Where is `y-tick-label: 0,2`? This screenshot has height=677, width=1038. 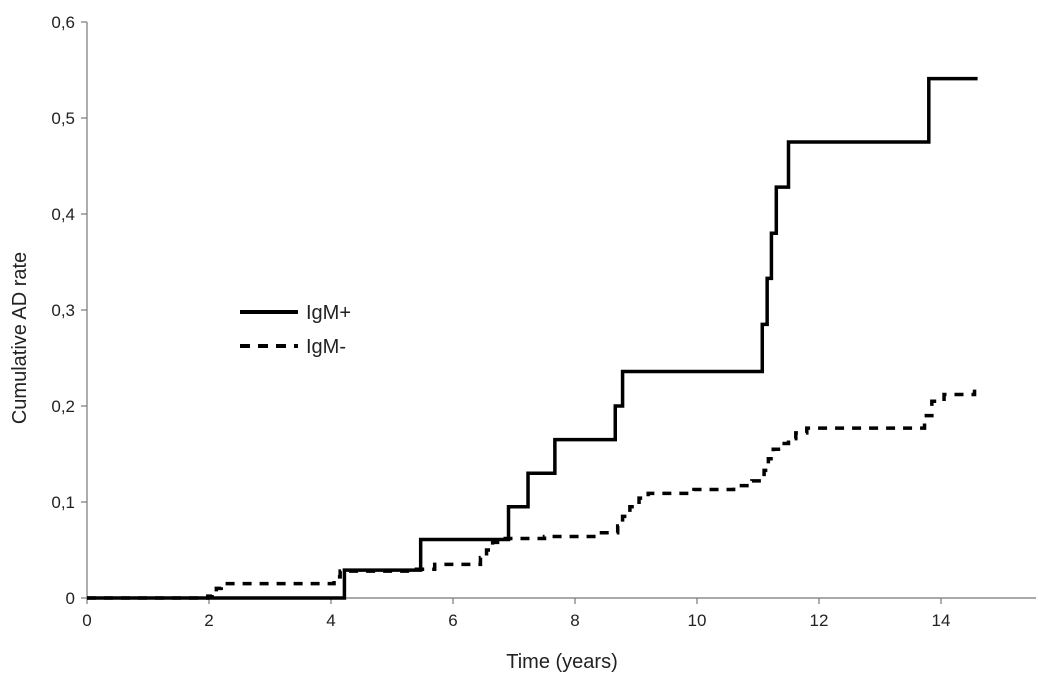 y-tick-label: 0,2 is located at coordinates (63, 406).